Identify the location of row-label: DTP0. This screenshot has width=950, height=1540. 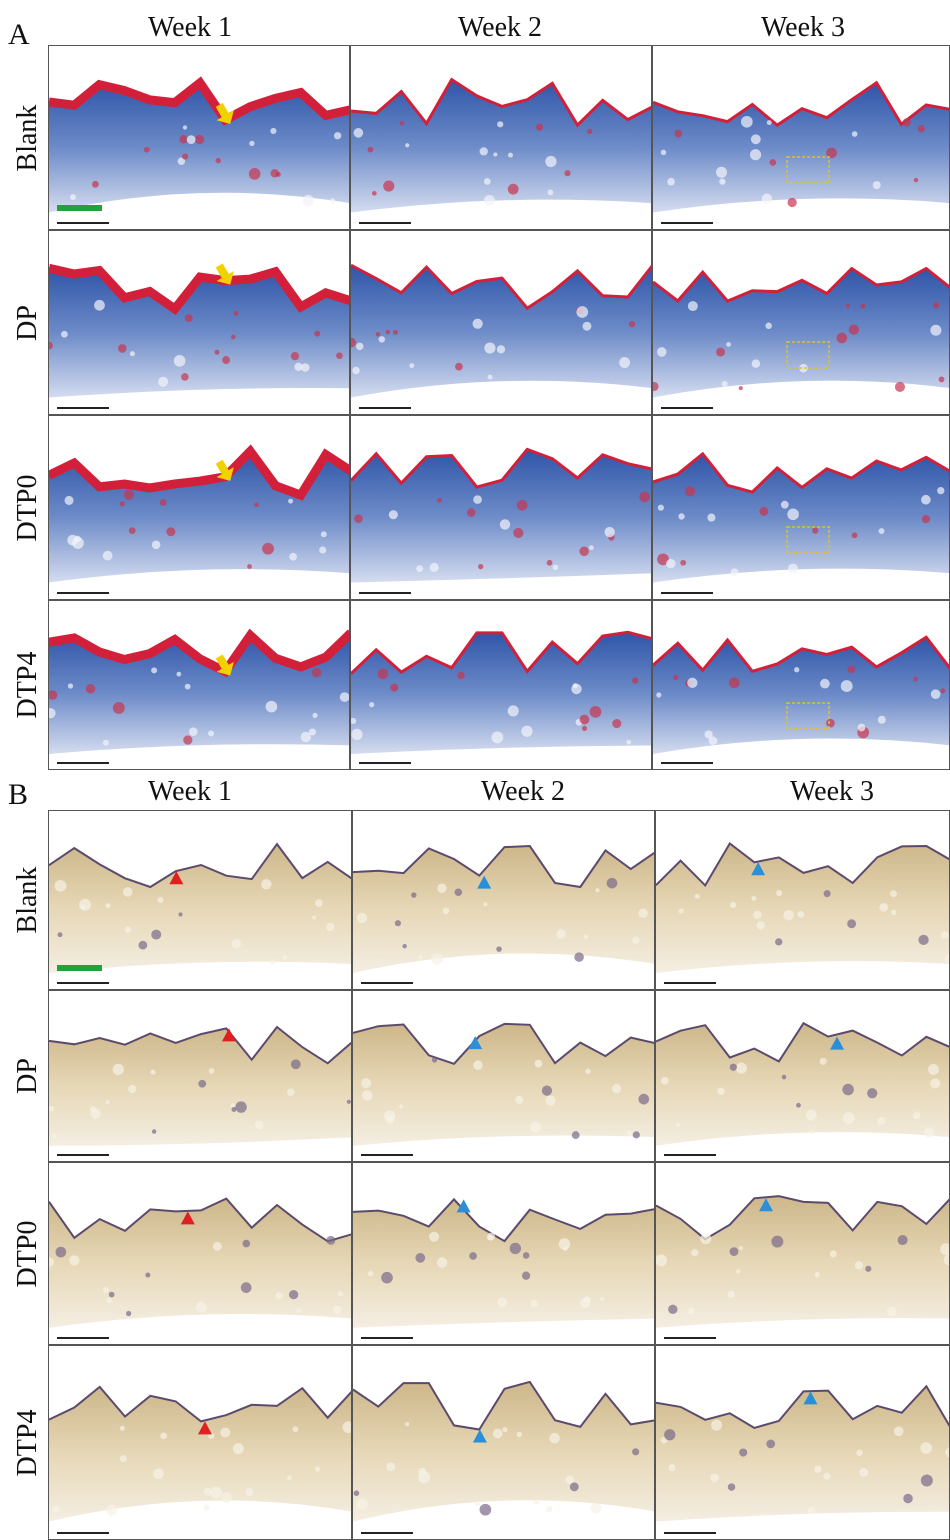
(27, 507).